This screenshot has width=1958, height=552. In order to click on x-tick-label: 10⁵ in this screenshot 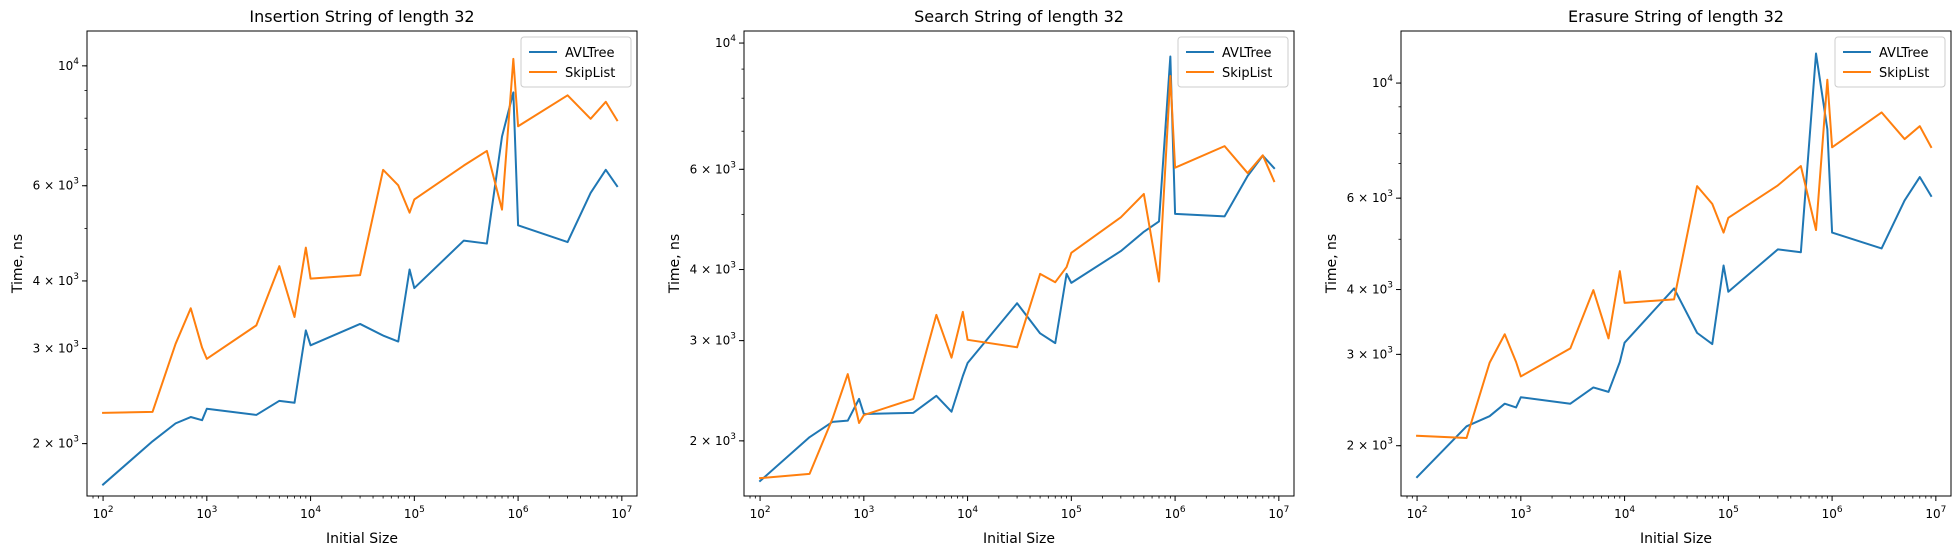, I will do `click(414, 513)`.